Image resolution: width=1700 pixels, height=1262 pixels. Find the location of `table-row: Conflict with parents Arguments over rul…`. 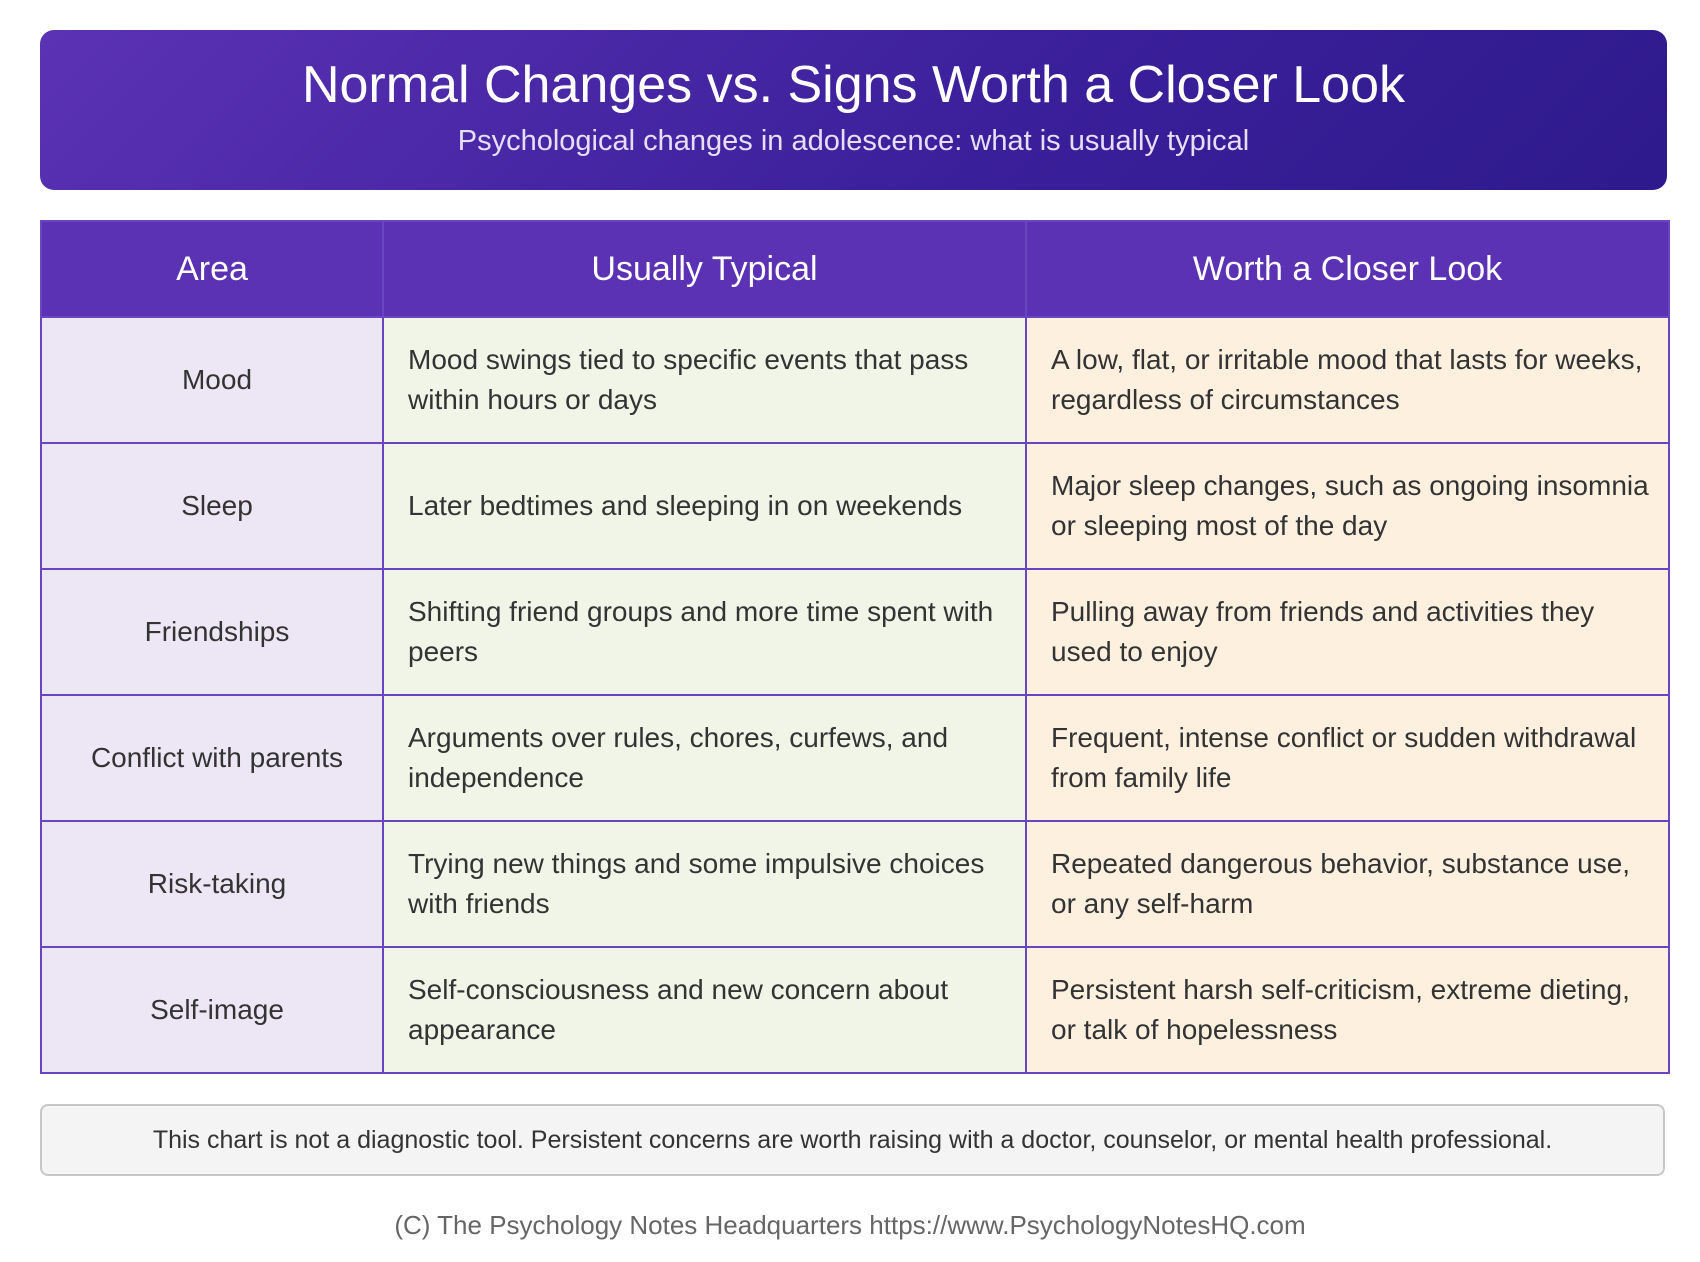

table-row: Conflict with parents Arguments over rul… is located at coordinates (855, 758).